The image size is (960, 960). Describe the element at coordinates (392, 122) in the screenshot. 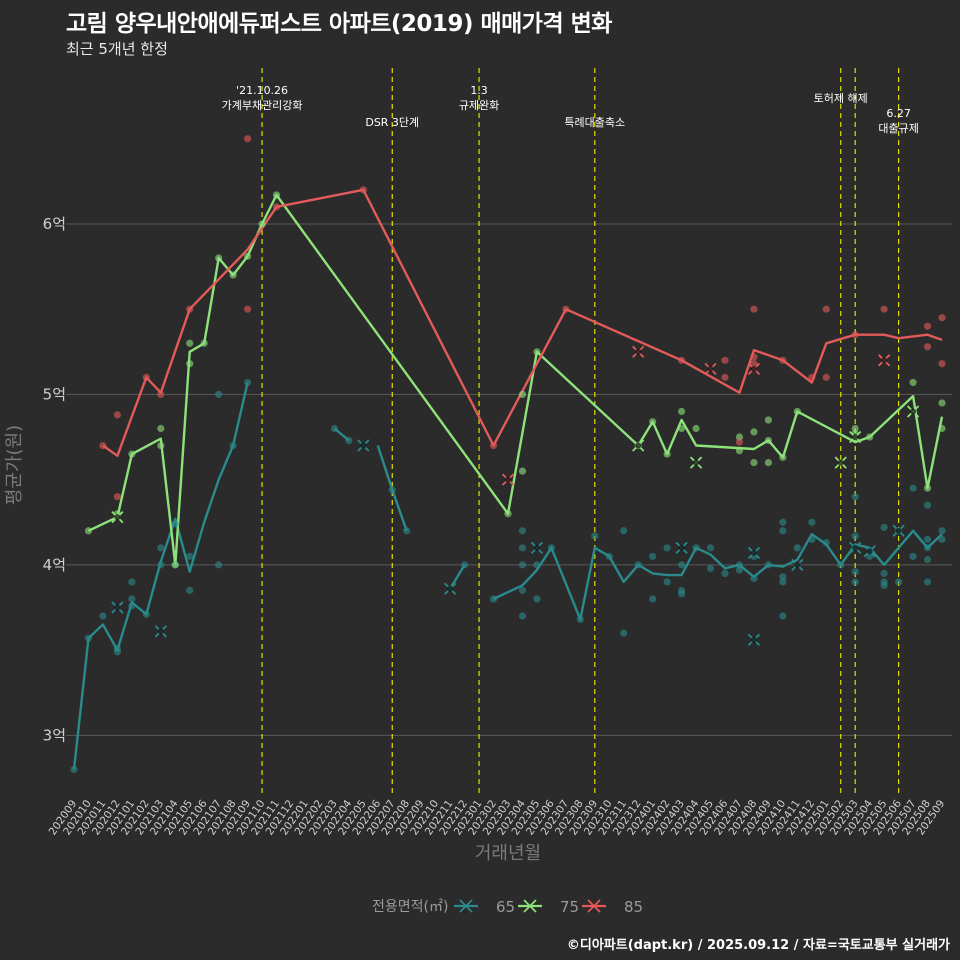

I see `event-annotation: DSR 3단계` at that location.